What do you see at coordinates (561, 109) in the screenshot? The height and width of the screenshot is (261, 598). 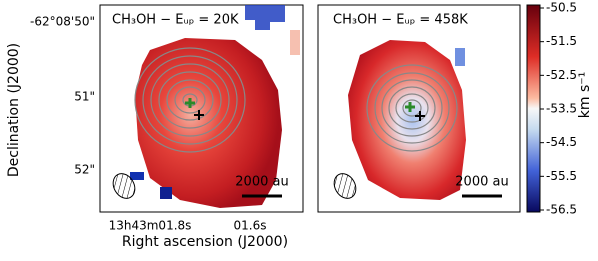 I see `colorbar-tick-label: -53.5` at bounding box center [561, 109].